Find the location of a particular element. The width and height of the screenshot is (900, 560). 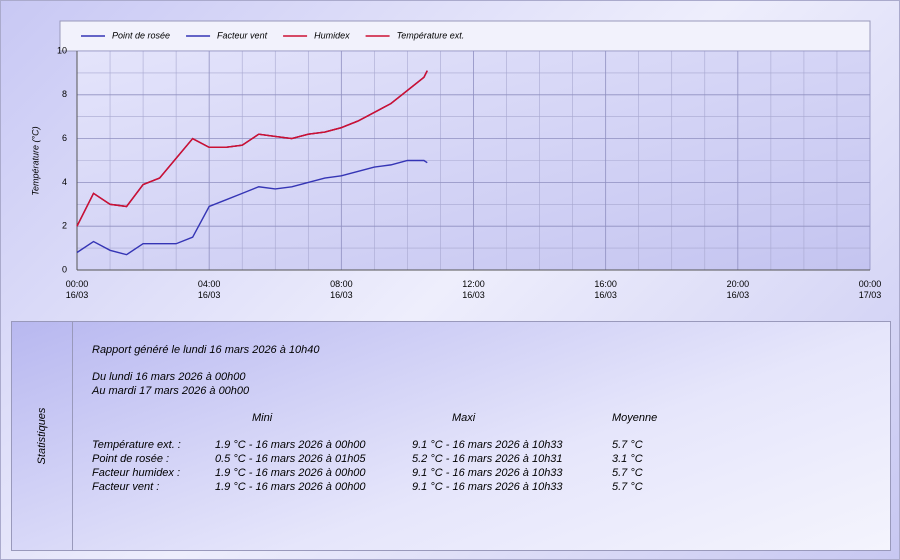

y-tick-label: 10 is located at coordinates (62, 50).